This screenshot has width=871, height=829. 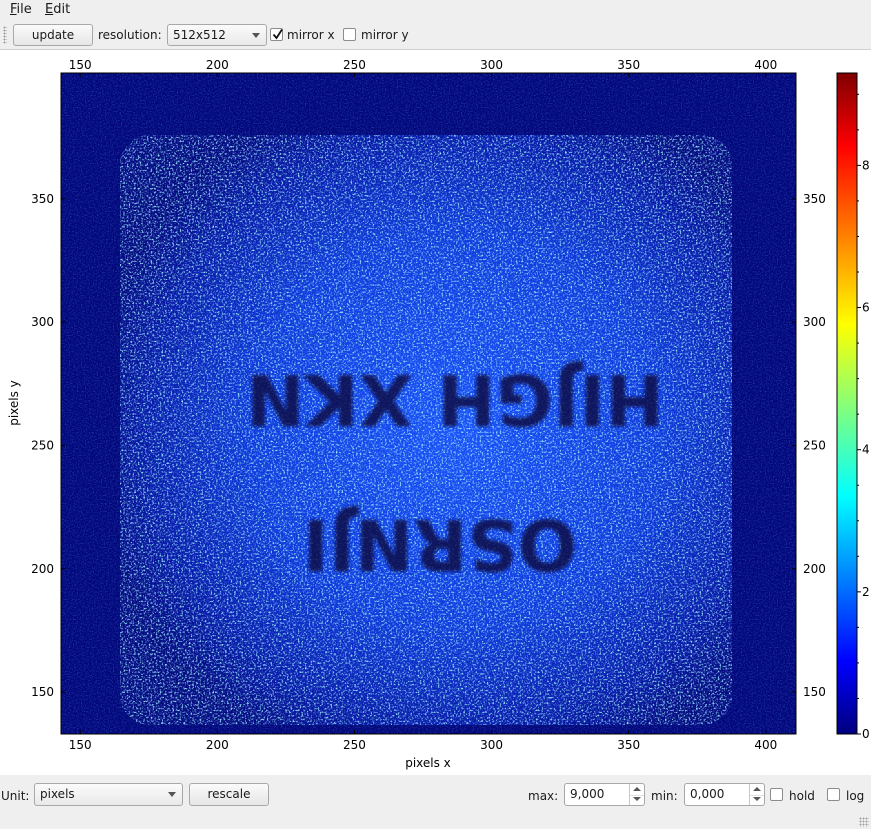 I want to click on unit-label: Unit:, so click(x=15, y=796).